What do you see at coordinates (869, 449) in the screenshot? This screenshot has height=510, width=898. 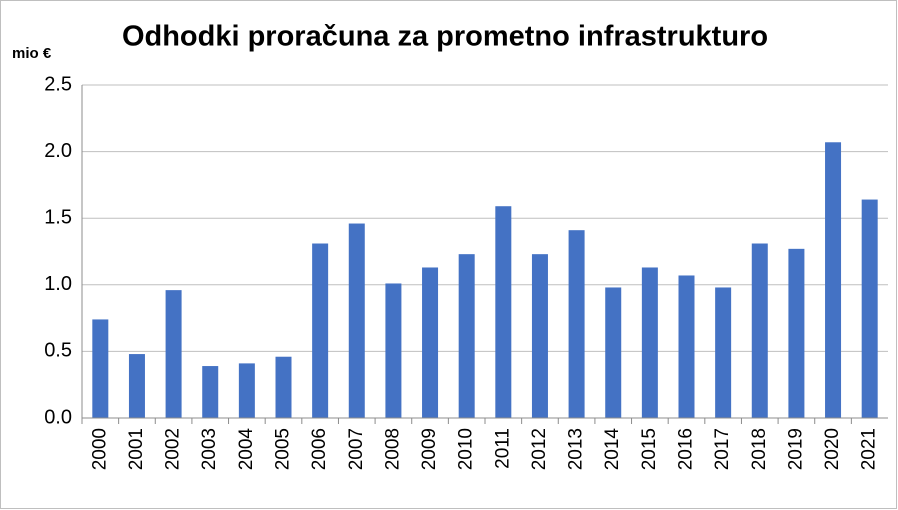 I see `x-tick-label: 2021` at bounding box center [869, 449].